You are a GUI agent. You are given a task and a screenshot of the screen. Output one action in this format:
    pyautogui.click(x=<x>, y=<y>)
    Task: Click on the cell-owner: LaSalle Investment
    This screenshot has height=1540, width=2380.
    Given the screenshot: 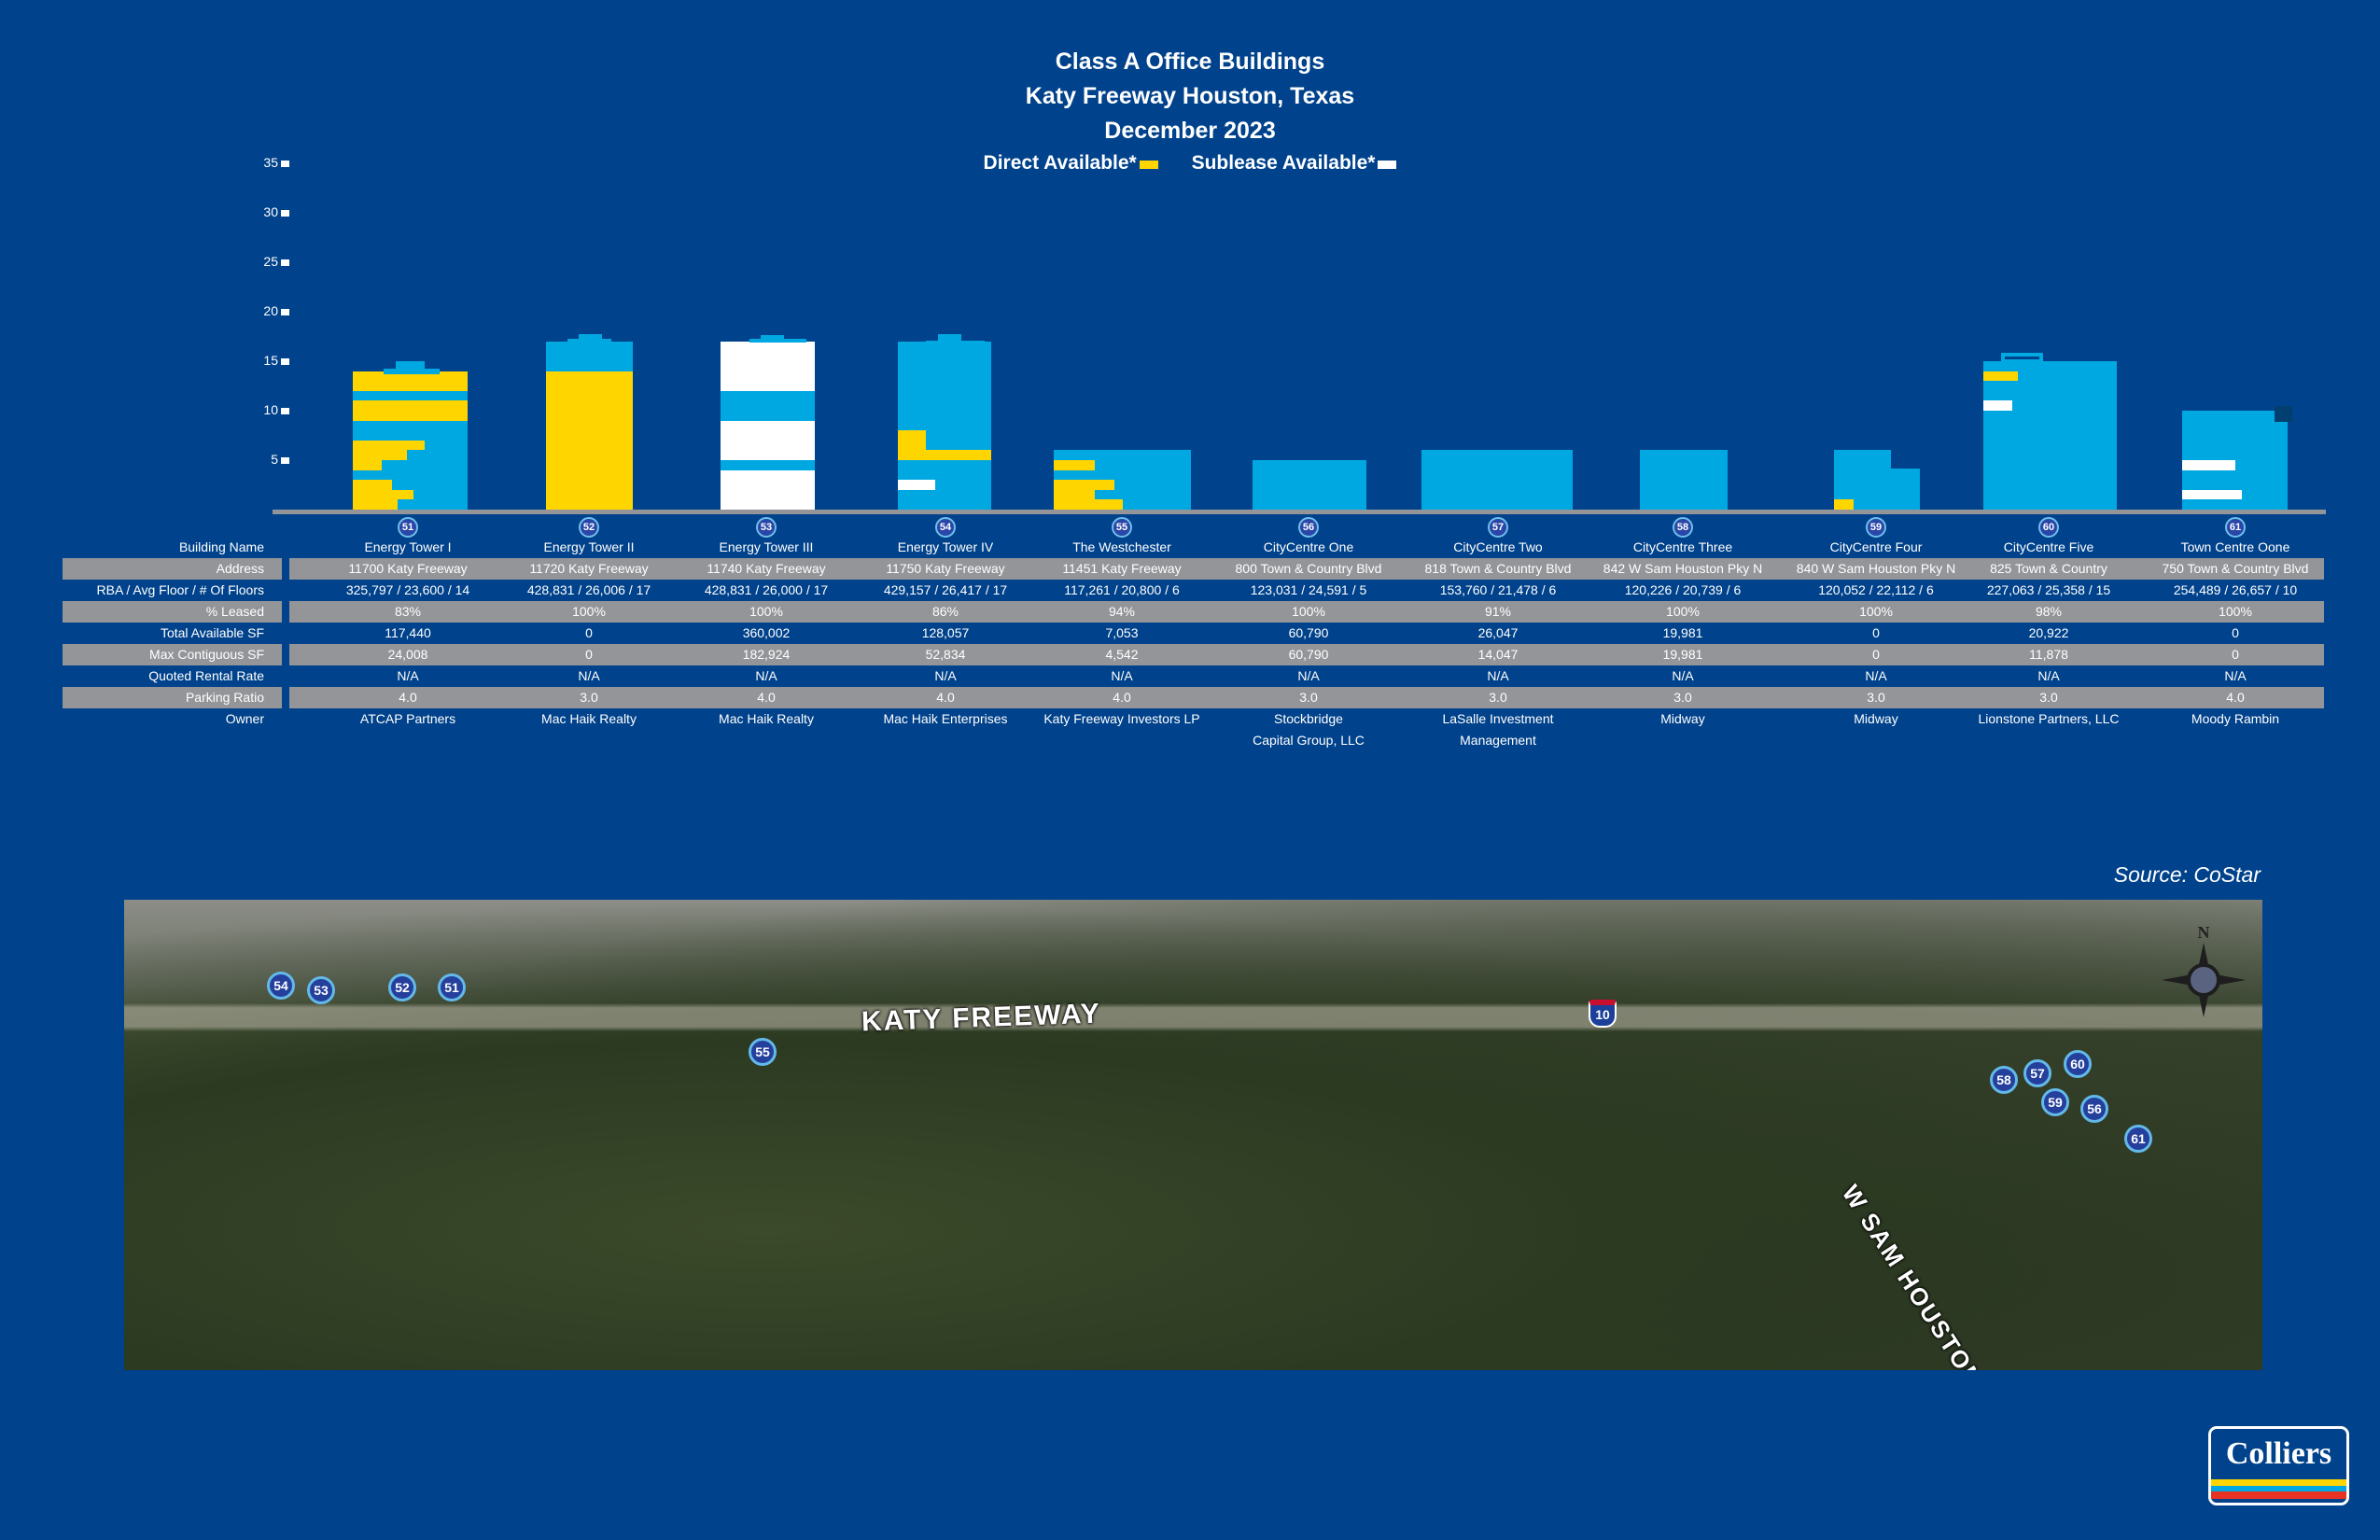 What is the action you would take?
    pyautogui.click(x=1498, y=718)
    